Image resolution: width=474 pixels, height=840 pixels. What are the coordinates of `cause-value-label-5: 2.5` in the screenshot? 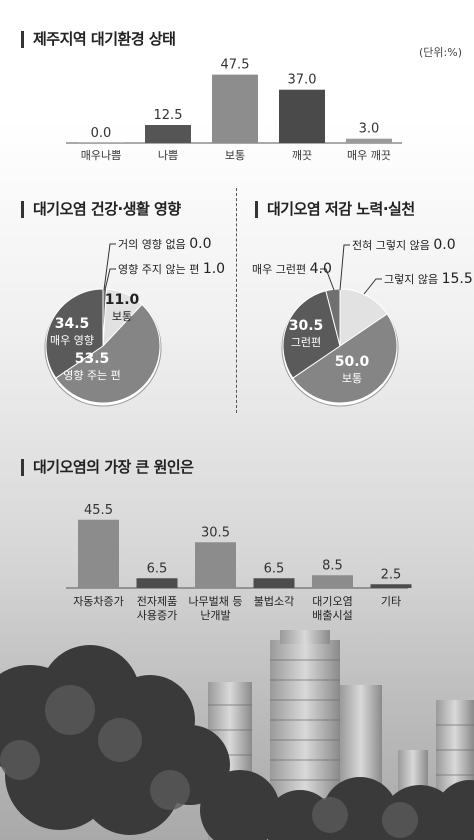 It's located at (391, 574).